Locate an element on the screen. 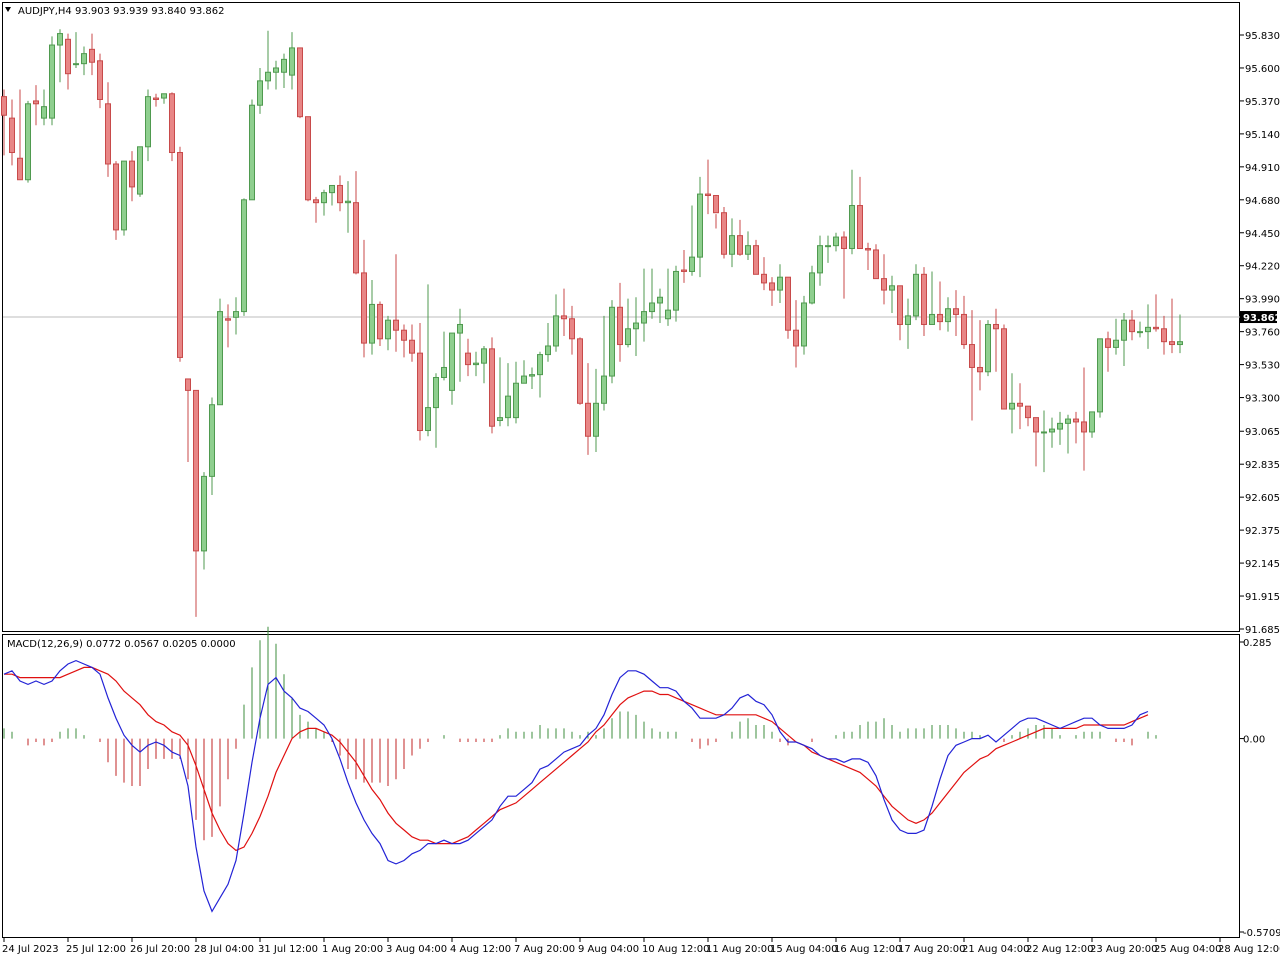 The height and width of the screenshot is (960, 1280). macd-tick-label: 0.00 is located at coordinates (1254, 740).